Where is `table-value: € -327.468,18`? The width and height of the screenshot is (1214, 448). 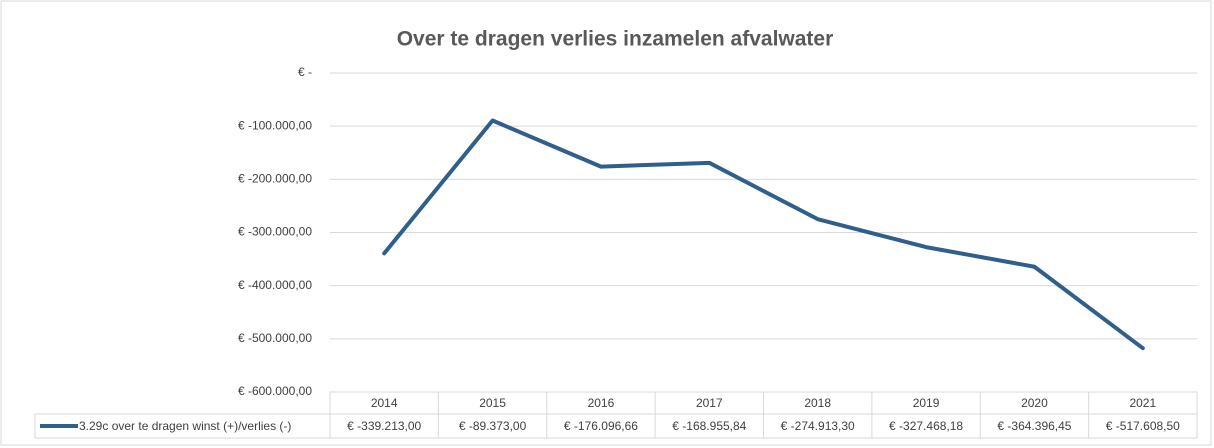
table-value: € -327.468,18 is located at coordinates (926, 426).